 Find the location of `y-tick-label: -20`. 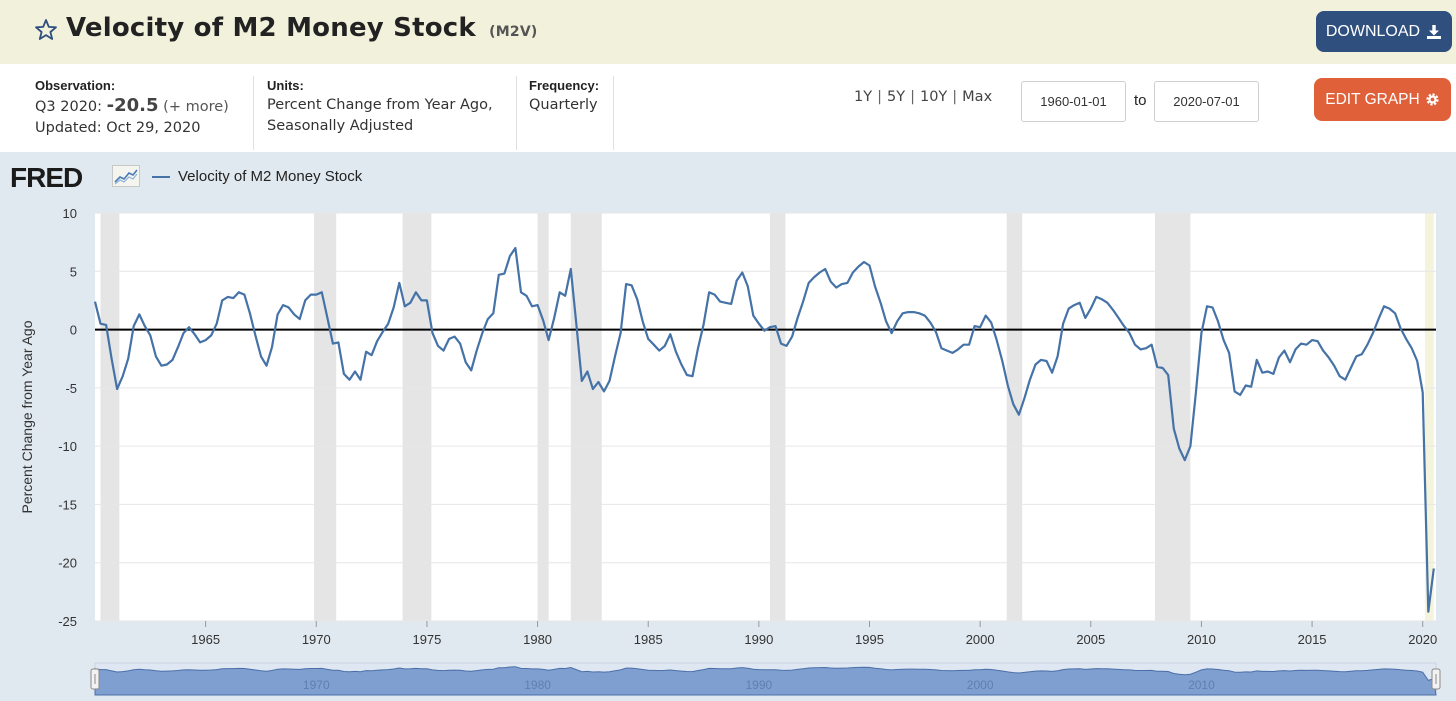

y-tick-label: -20 is located at coordinates (67, 563).